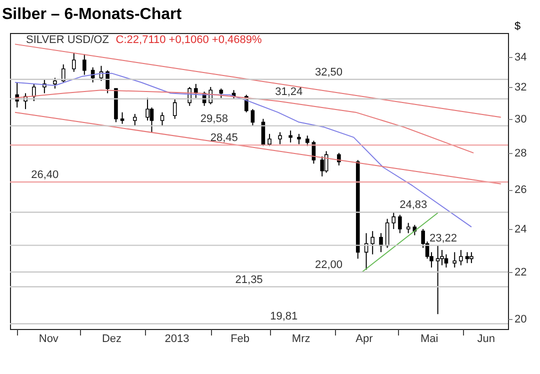  What do you see at coordinates (214, 118) in the screenshot?
I see `ref-line-label: 29,58` at bounding box center [214, 118].